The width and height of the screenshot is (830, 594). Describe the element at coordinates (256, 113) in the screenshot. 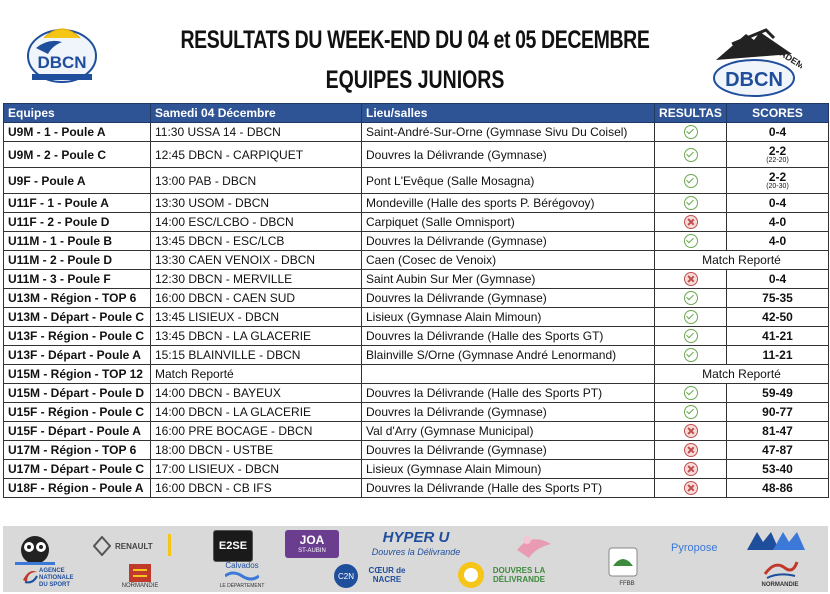

I see `header-date: Samedi 04 Décembre` at that location.